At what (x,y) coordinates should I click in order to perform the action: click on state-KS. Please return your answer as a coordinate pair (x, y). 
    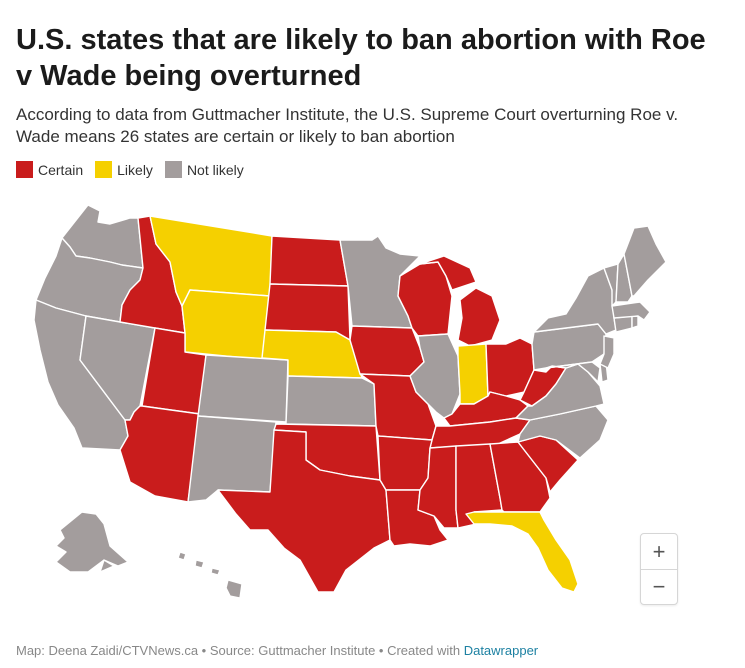
    Looking at the image, I should click on (331, 401).